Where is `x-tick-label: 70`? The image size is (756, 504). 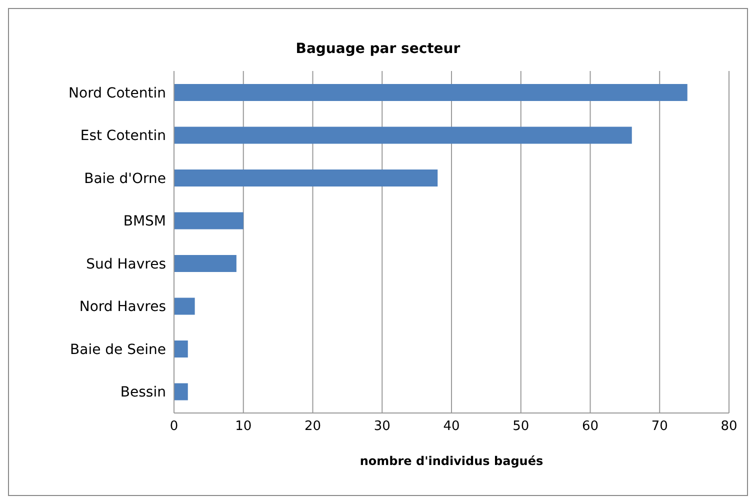 x-tick-label: 70 is located at coordinates (659, 426).